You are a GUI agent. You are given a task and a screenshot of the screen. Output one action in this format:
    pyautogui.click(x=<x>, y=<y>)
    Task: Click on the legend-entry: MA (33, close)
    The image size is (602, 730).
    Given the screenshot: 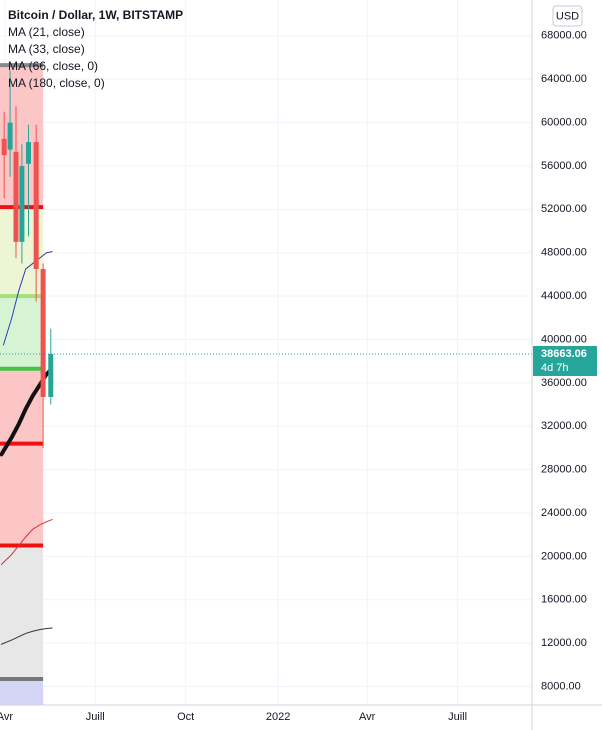 What is the action you would take?
    pyautogui.click(x=46, y=49)
    